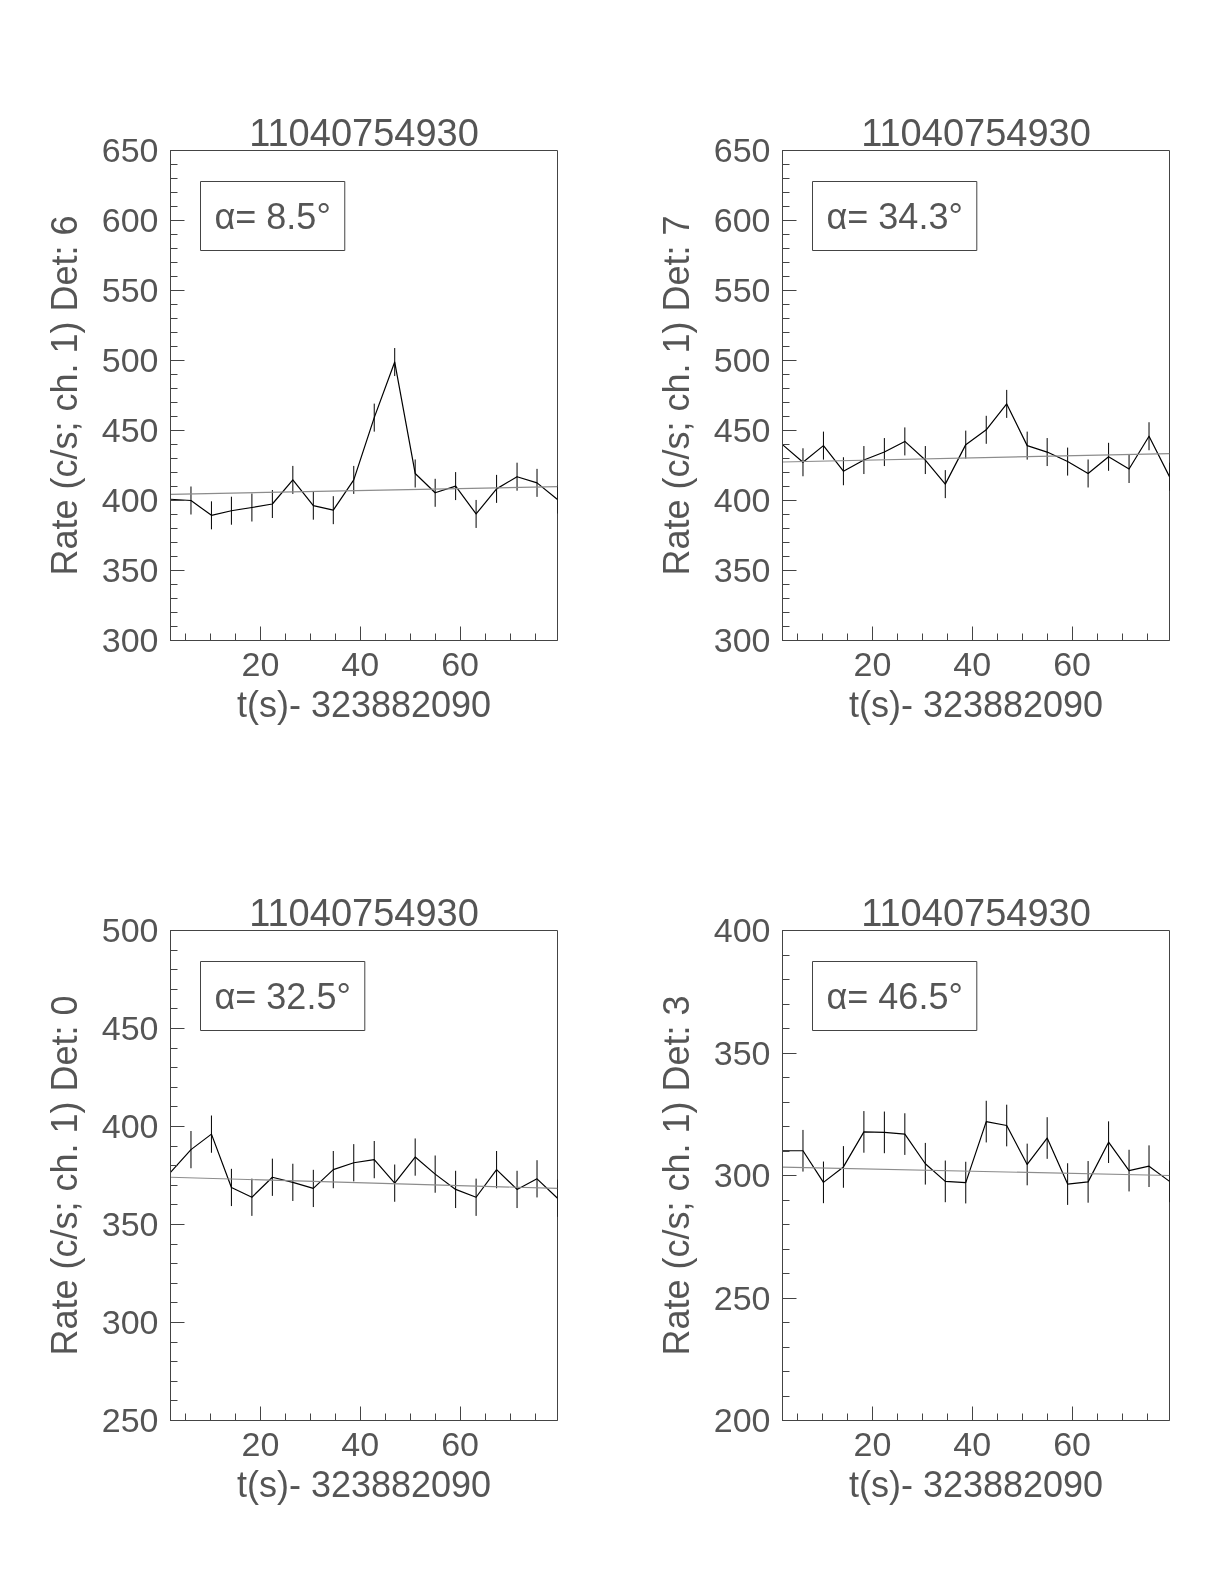 The width and height of the screenshot is (1224, 1584). What do you see at coordinates (282, 996) in the screenshot?
I see `annotation: α= 32.5°` at bounding box center [282, 996].